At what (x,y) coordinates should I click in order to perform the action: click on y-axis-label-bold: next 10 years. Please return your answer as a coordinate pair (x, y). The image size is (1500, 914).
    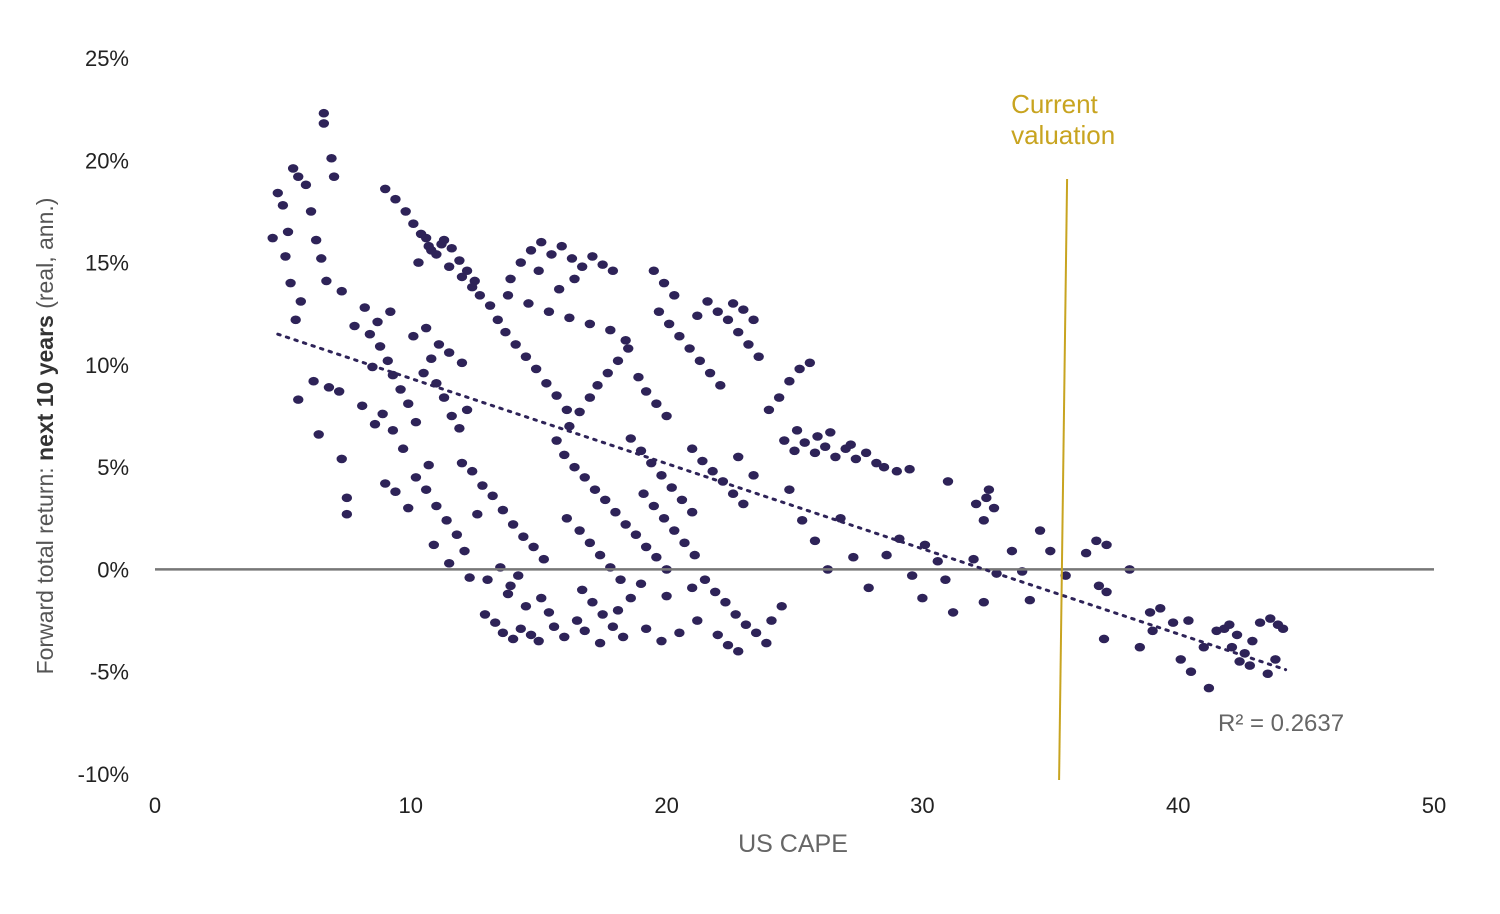
    Looking at the image, I should click on (45, 388).